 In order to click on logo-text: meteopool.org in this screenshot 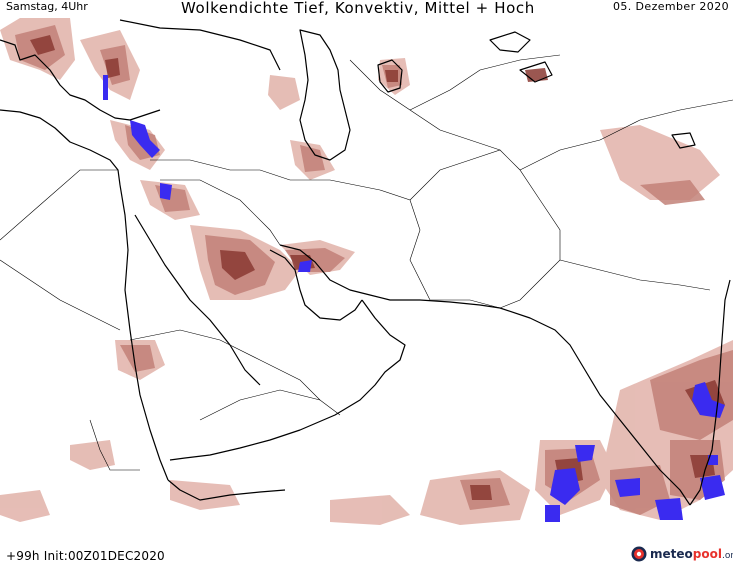, I will do `click(691, 554)`.